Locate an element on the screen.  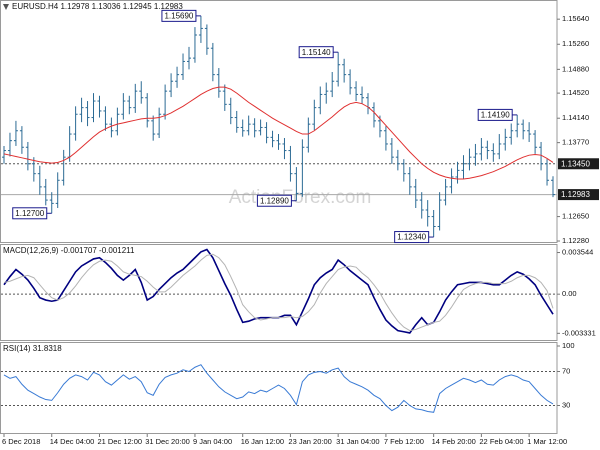
x-tick-label: 14 Dec 04:00 is located at coordinates (72, 441).